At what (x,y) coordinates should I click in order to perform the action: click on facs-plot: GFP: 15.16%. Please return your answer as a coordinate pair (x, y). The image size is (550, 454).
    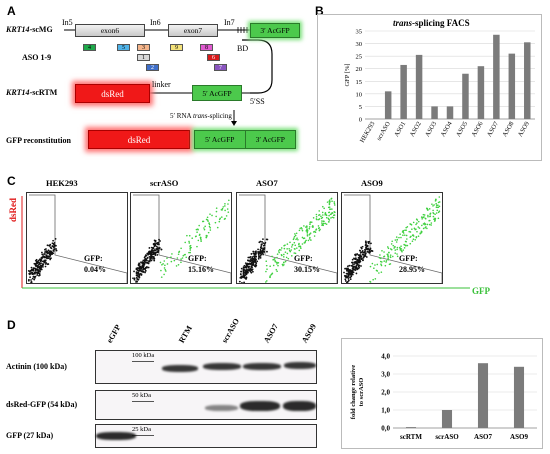
    Looking at the image, I should click on (181, 238).